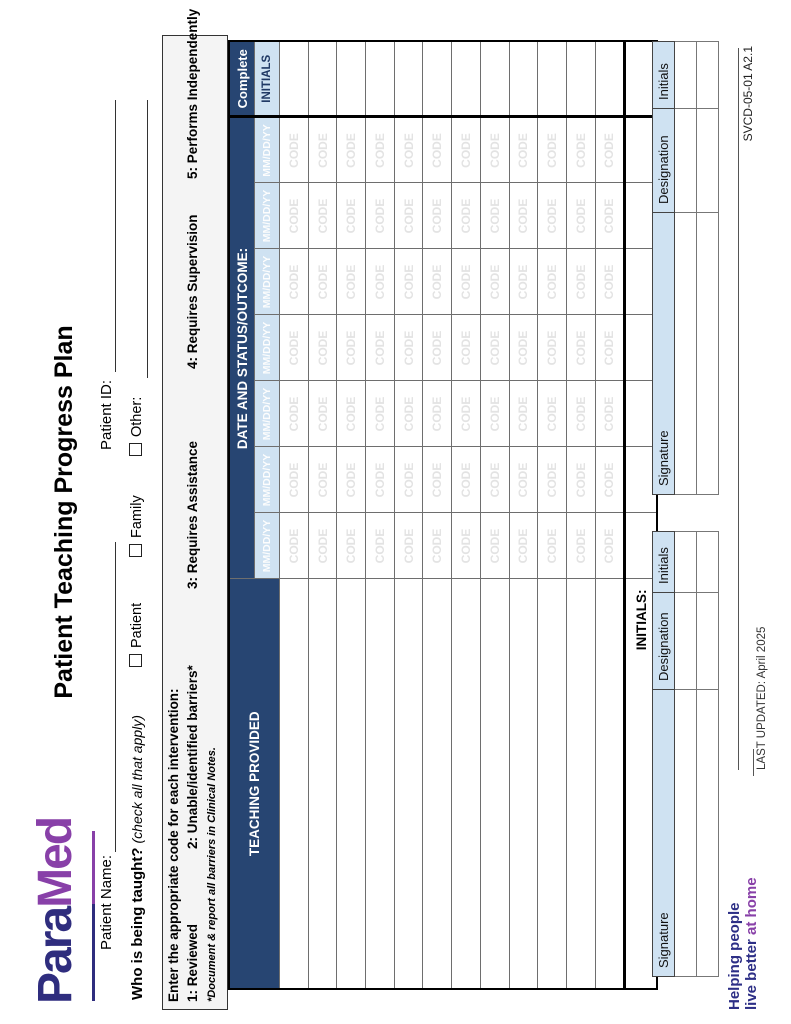  Describe the element at coordinates (707, 641) in the screenshot. I see `designation-cell` at that location.